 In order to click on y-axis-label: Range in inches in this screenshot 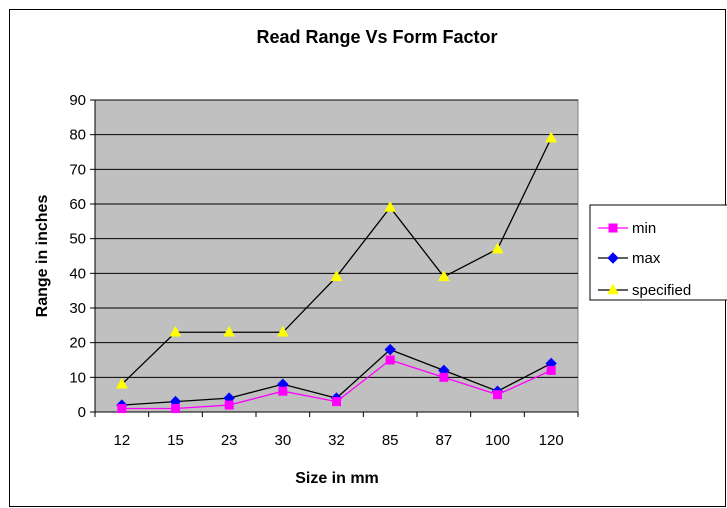, I will do `click(42, 256)`.